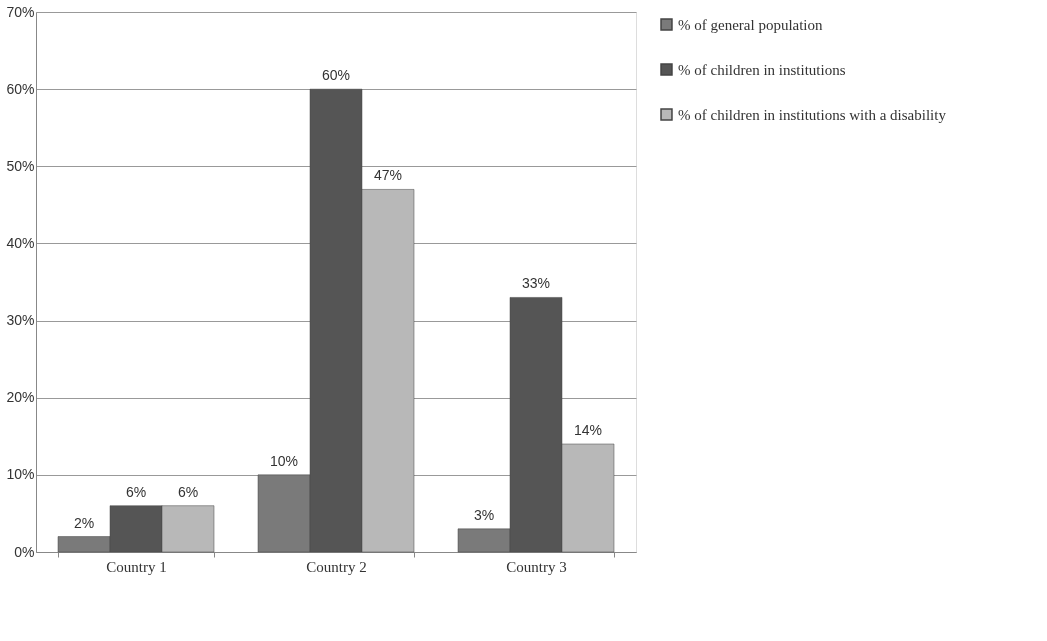 The image size is (1047, 641). I want to click on y-tick-label: 60%, so click(20, 88).